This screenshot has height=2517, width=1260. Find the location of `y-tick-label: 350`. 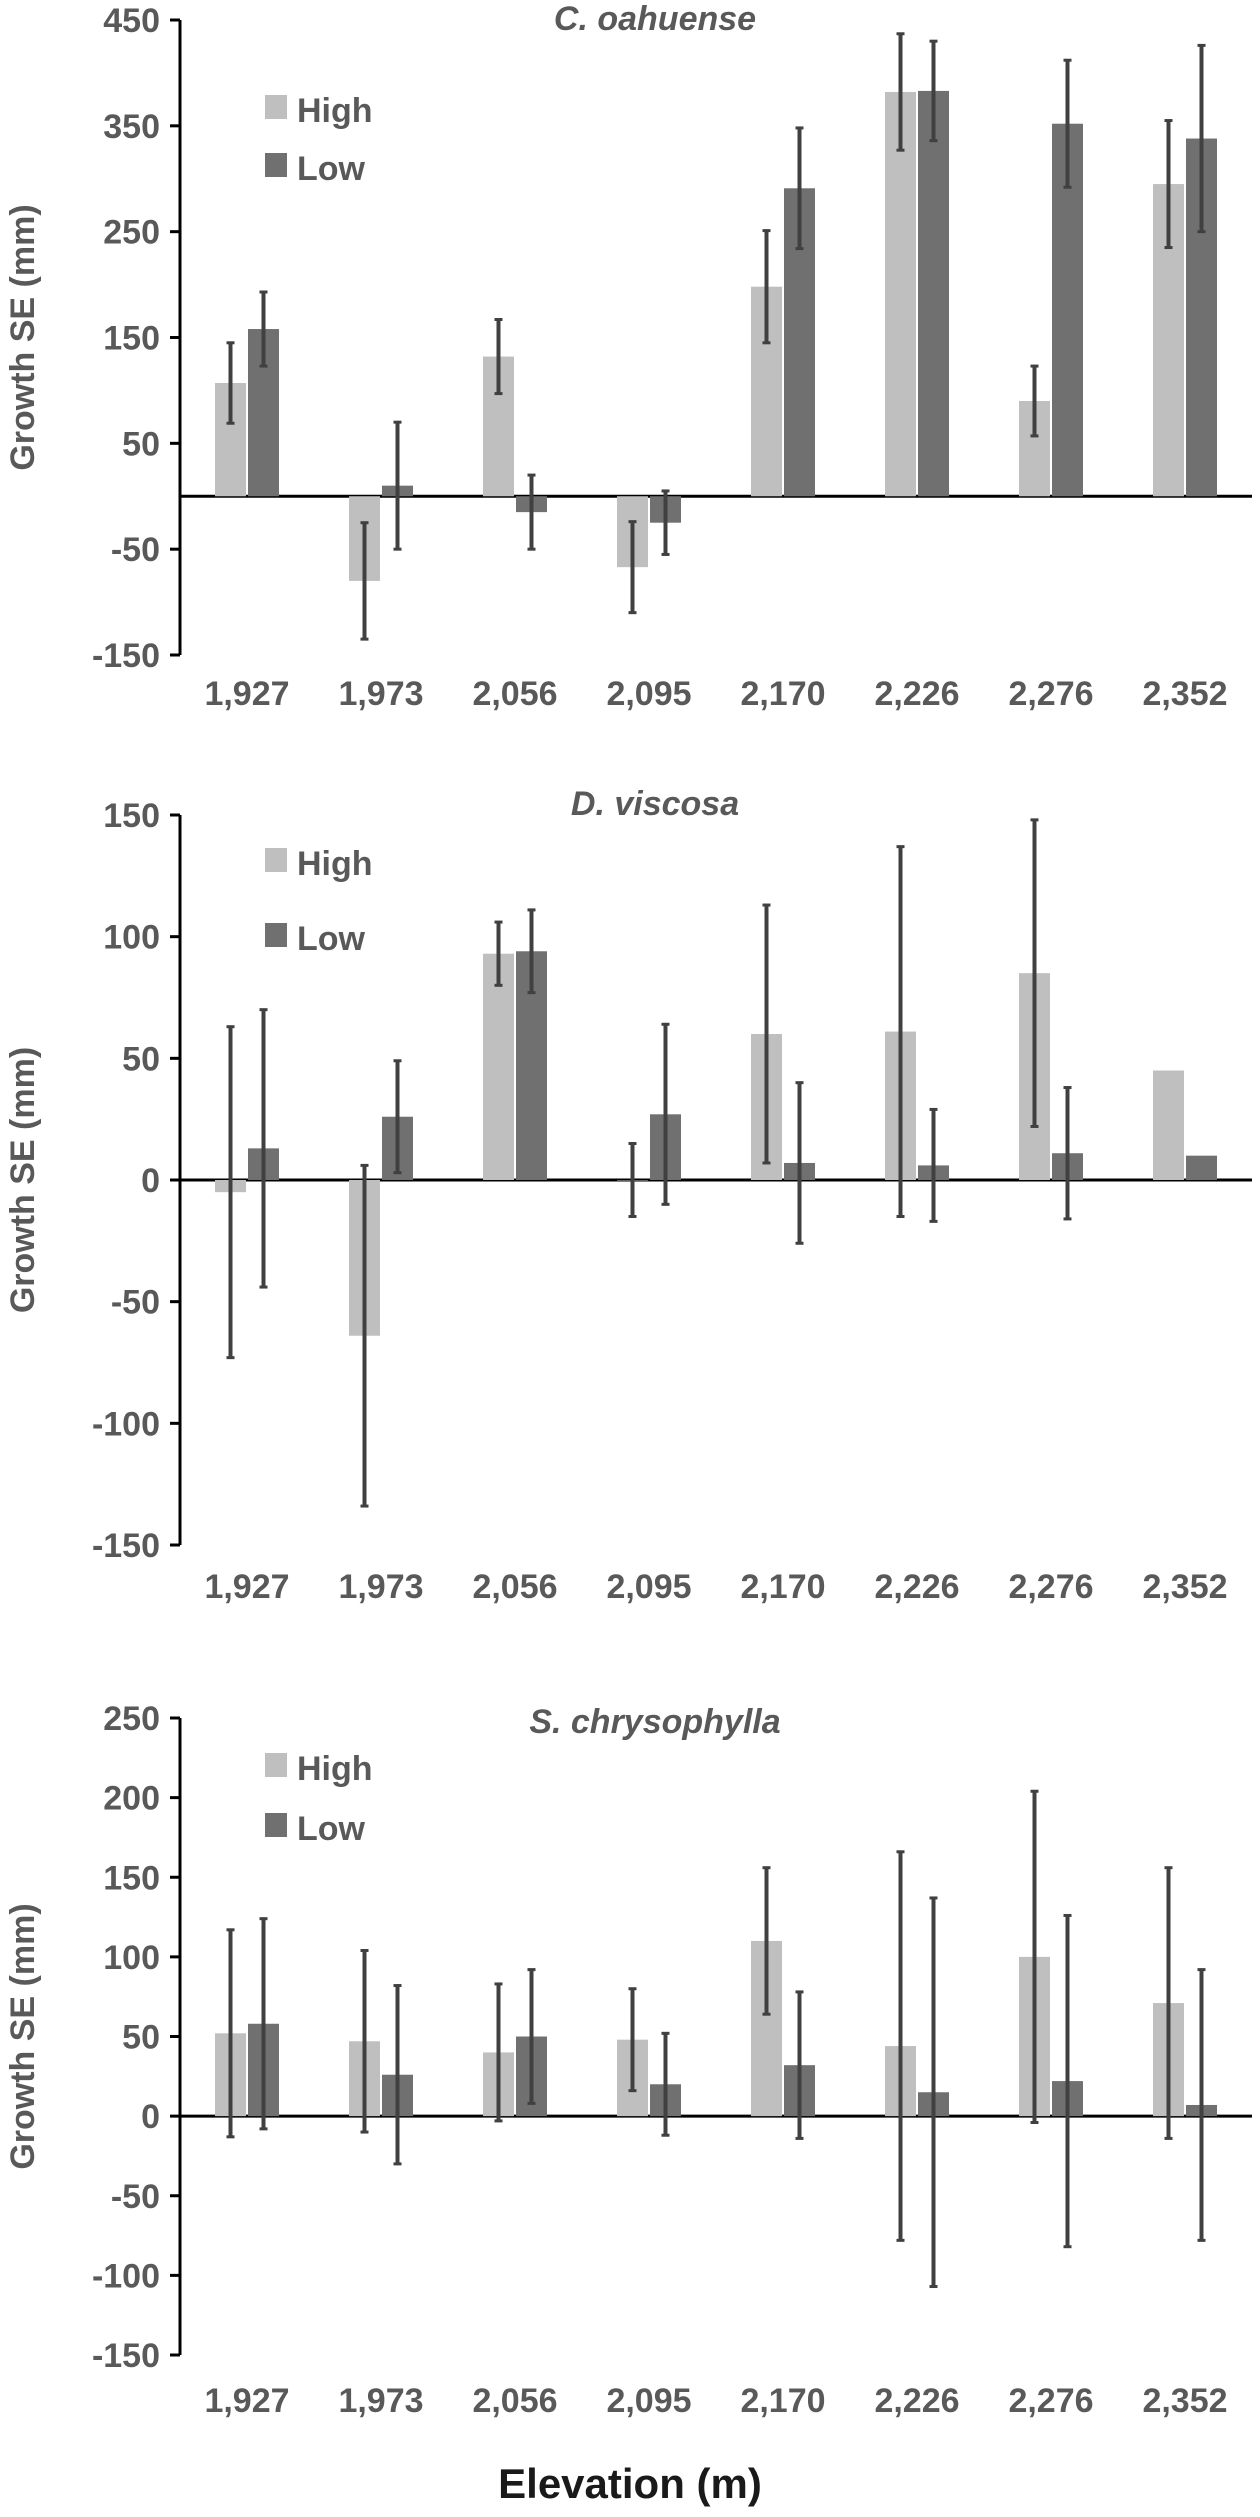

y-tick-label: 350 is located at coordinates (131, 127).